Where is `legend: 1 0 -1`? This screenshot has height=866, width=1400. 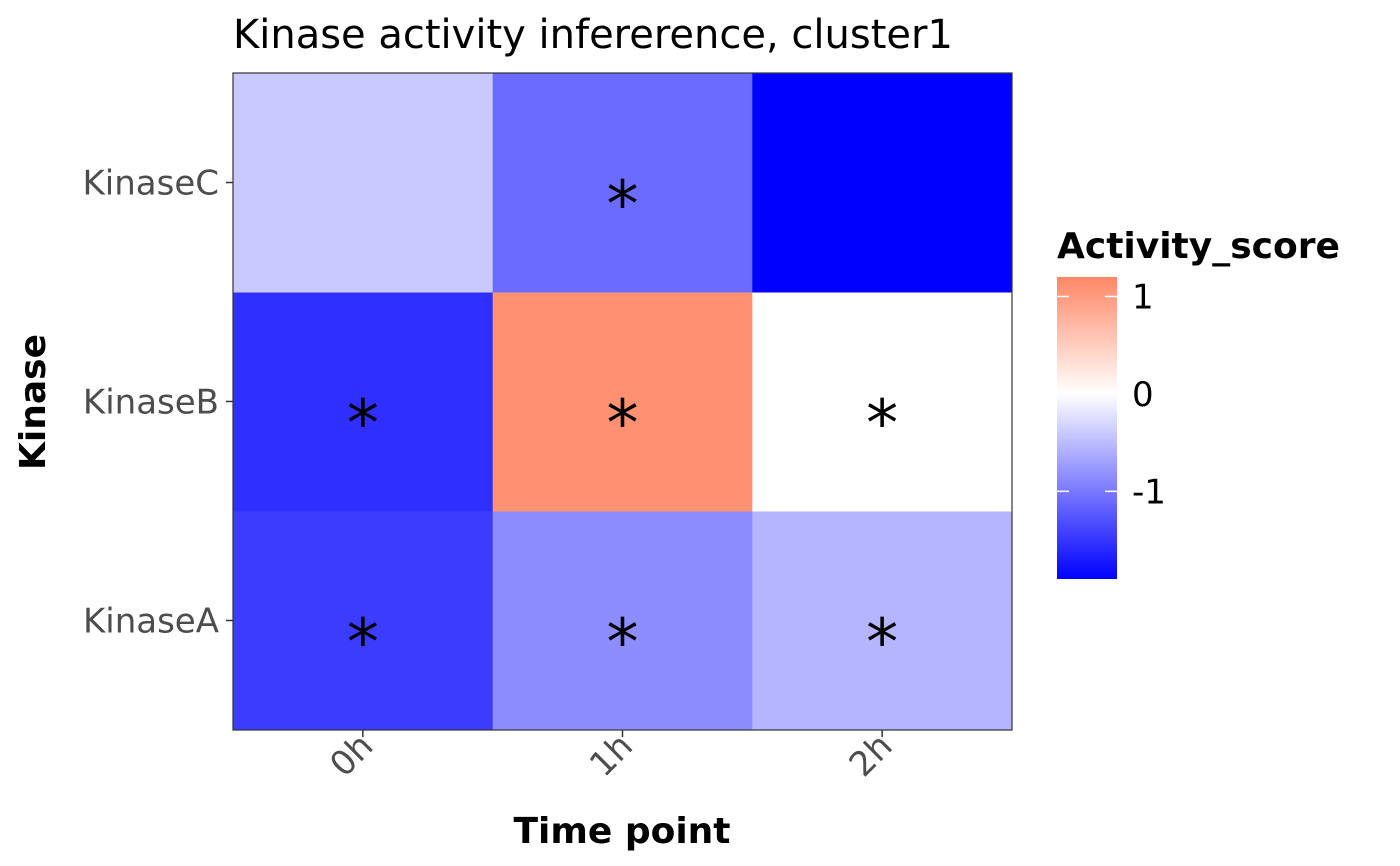
legend: 1 0 -1 is located at coordinates (1111, 428).